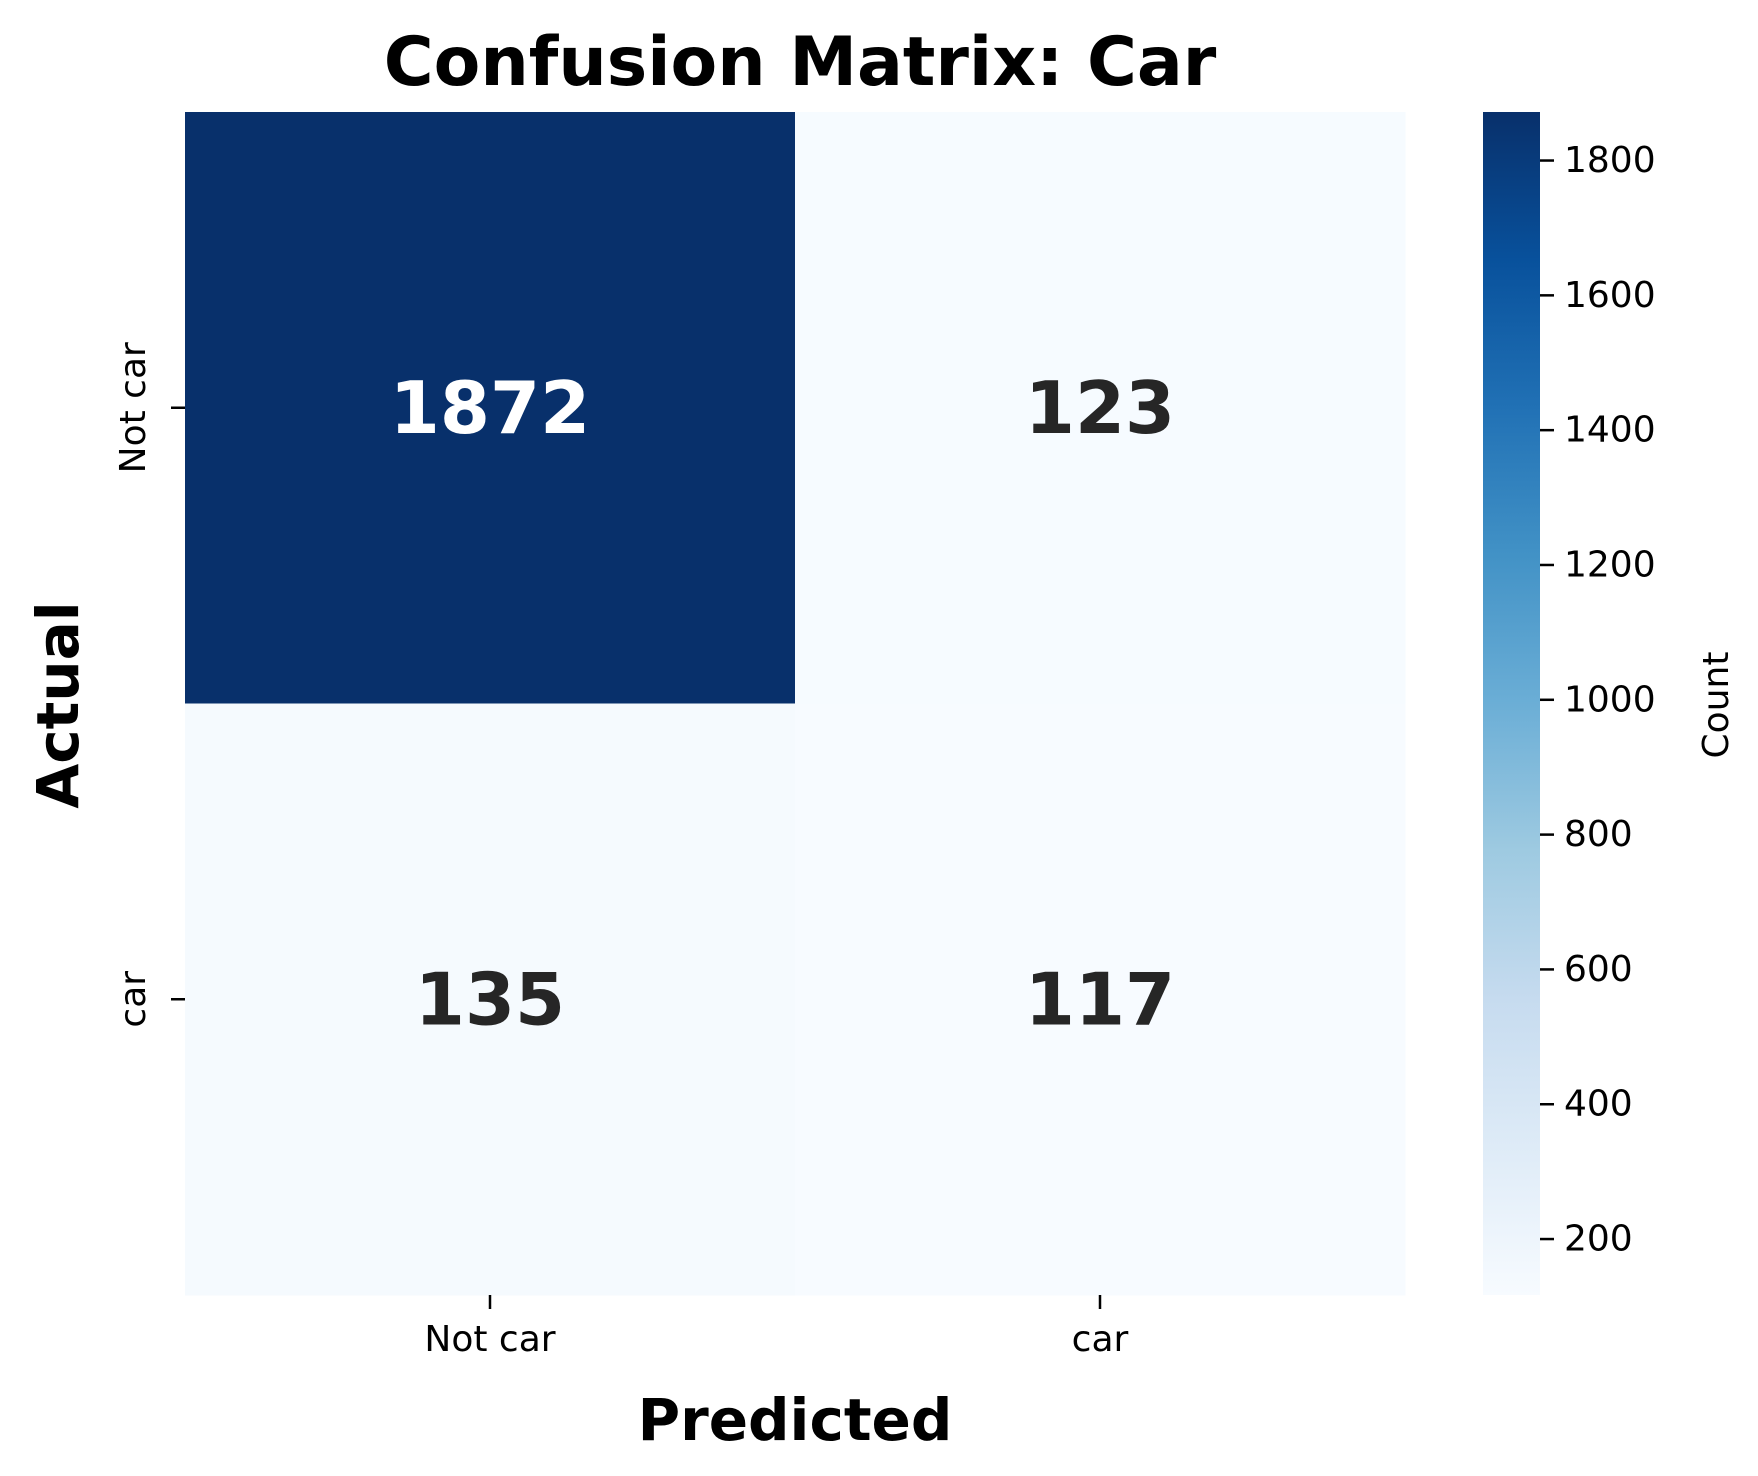 The height and width of the screenshot is (1476, 1758). Describe the element at coordinates (133, 407) in the screenshot. I see `y-tick-label-0: Not car` at that location.